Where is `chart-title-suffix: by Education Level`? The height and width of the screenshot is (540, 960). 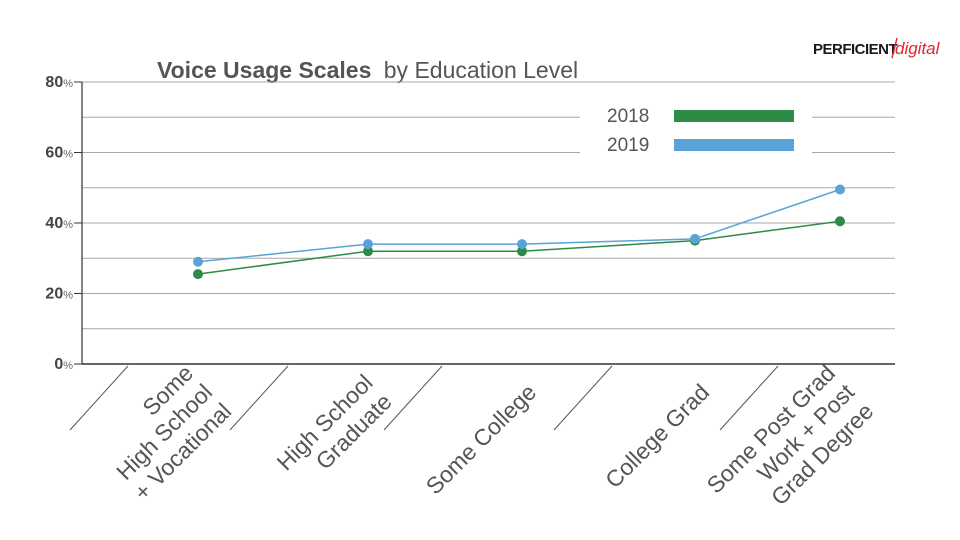 chart-title-suffix: by Education Level is located at coordinates (481, 70).